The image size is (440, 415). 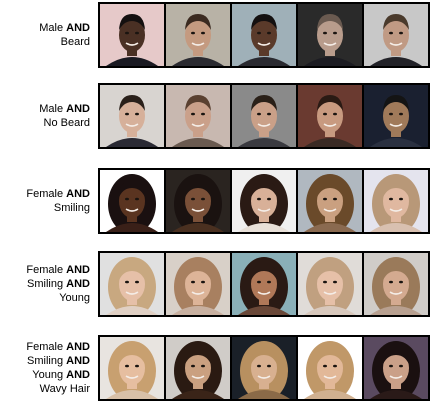 What do you see at coordinates (45, 42) in the screenshot?
I see `attribute-label-line: Beard` at bounding box center [45, 42].